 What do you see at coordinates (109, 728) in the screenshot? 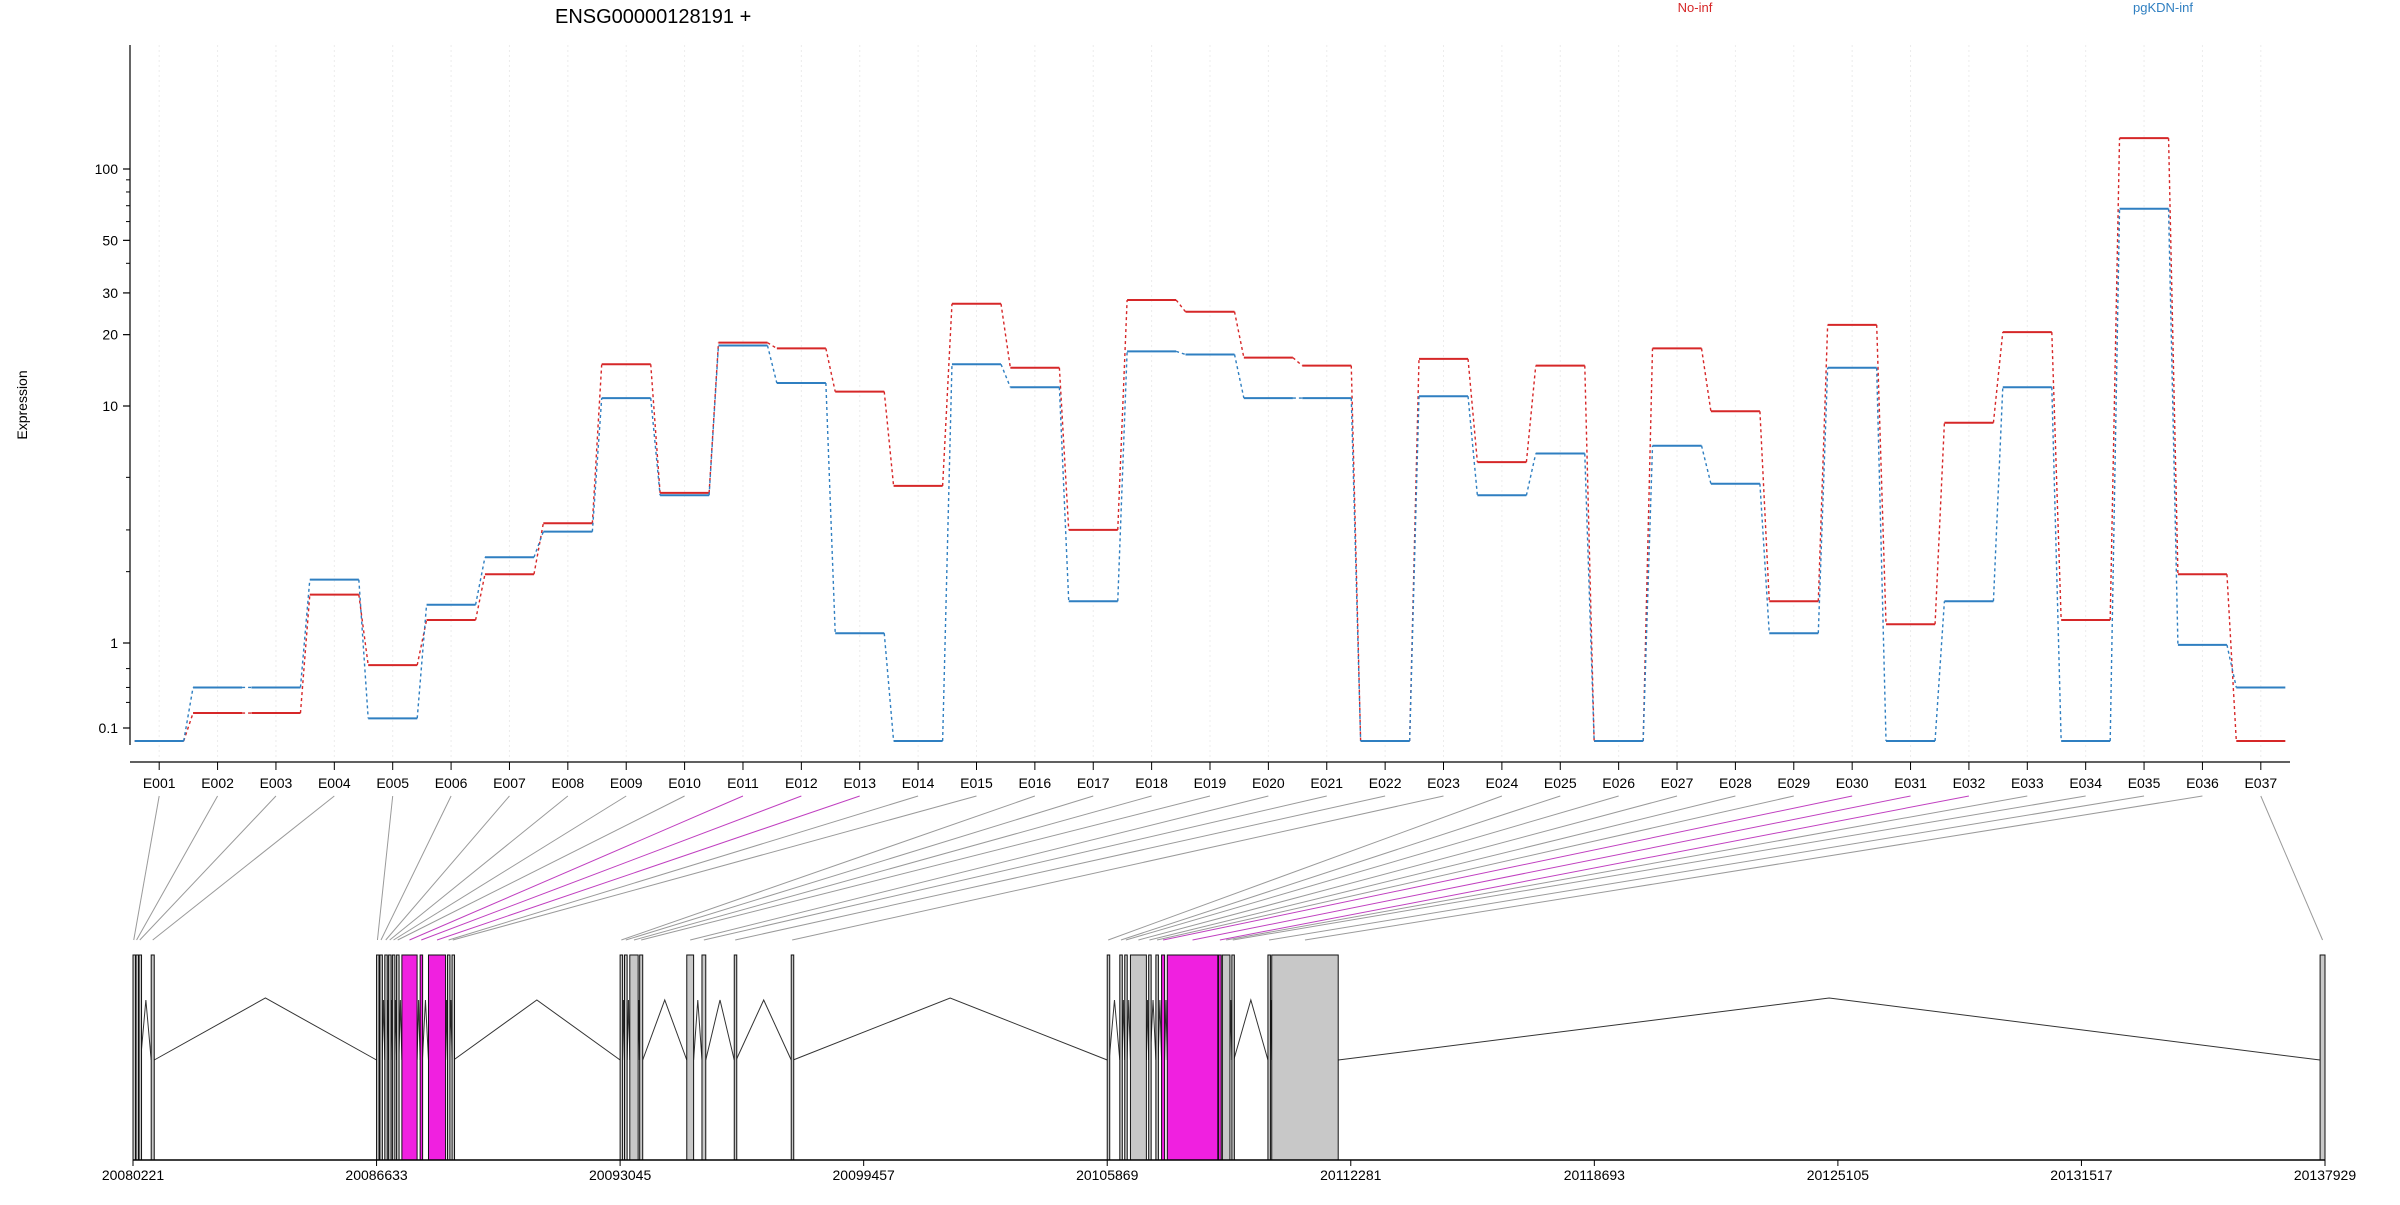
I see `y-tick-label: 0.1` at bounding box center [109, 728].